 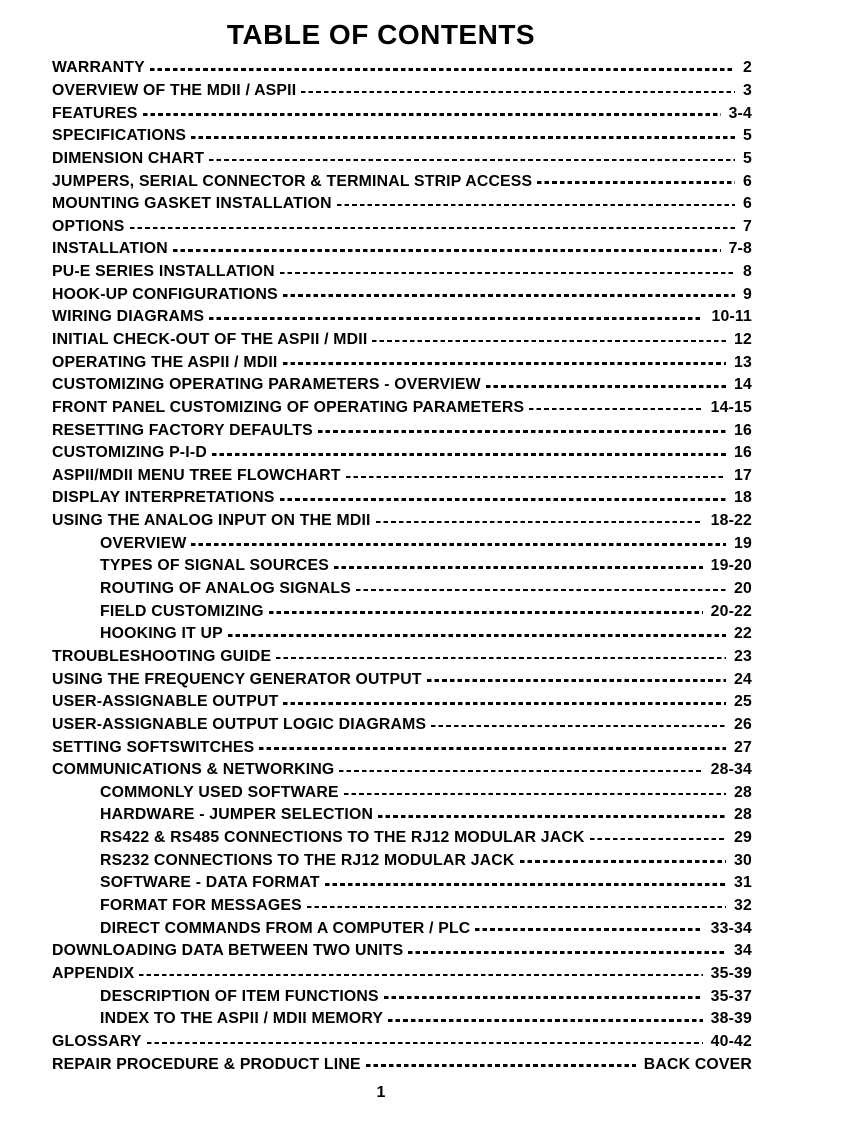 What do you see at coordinates (402, 430) in the screenshot?
I see `toc-entry: RESETTING FACTORY DEFAULTS 16` at bounding box center [402, 430].